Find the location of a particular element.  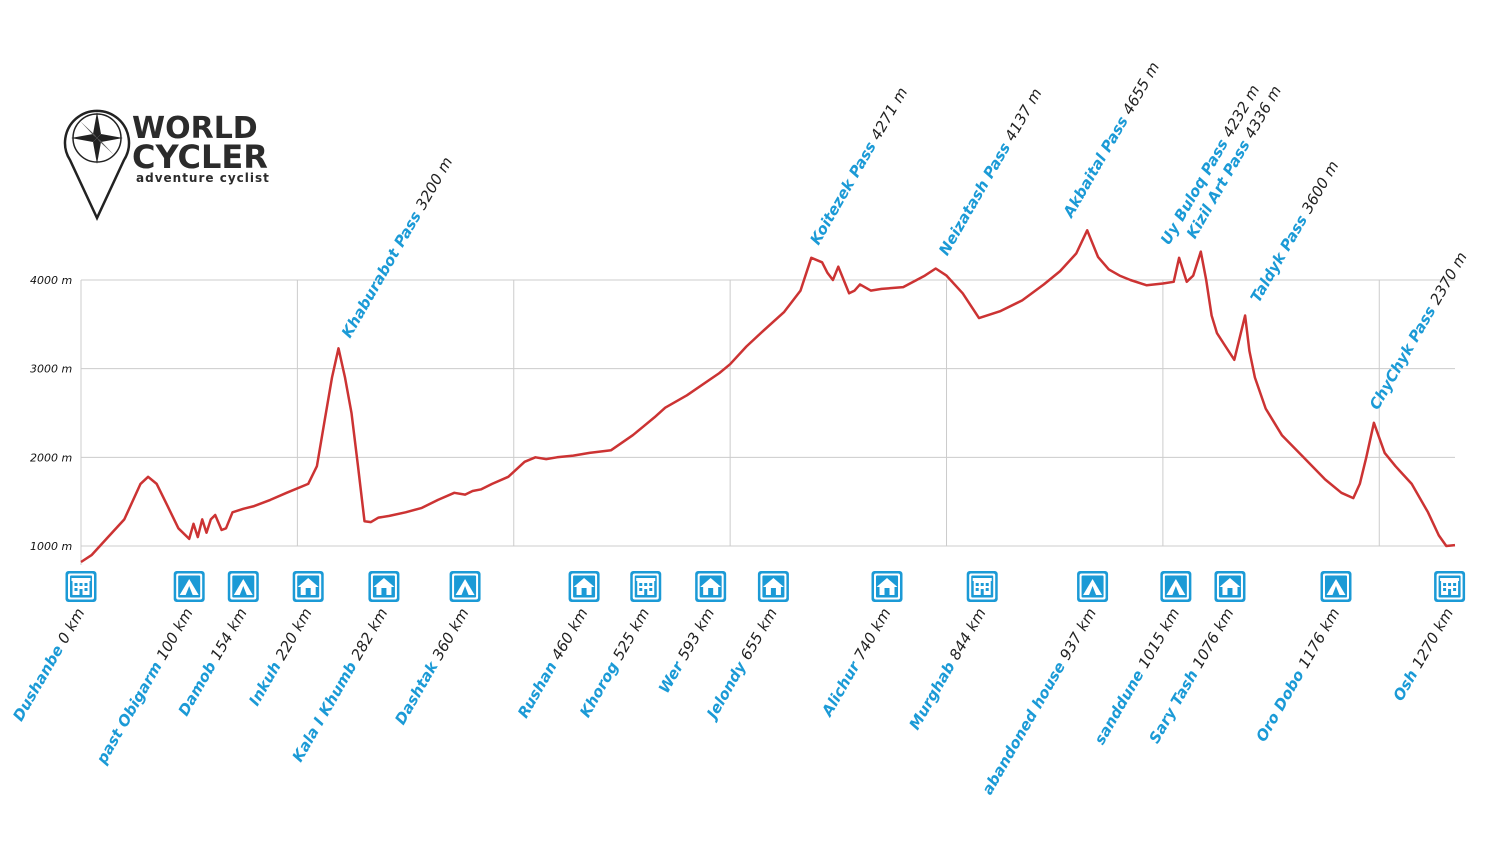

stop-label-name: sanddune is located at coordinates (1121, 704).